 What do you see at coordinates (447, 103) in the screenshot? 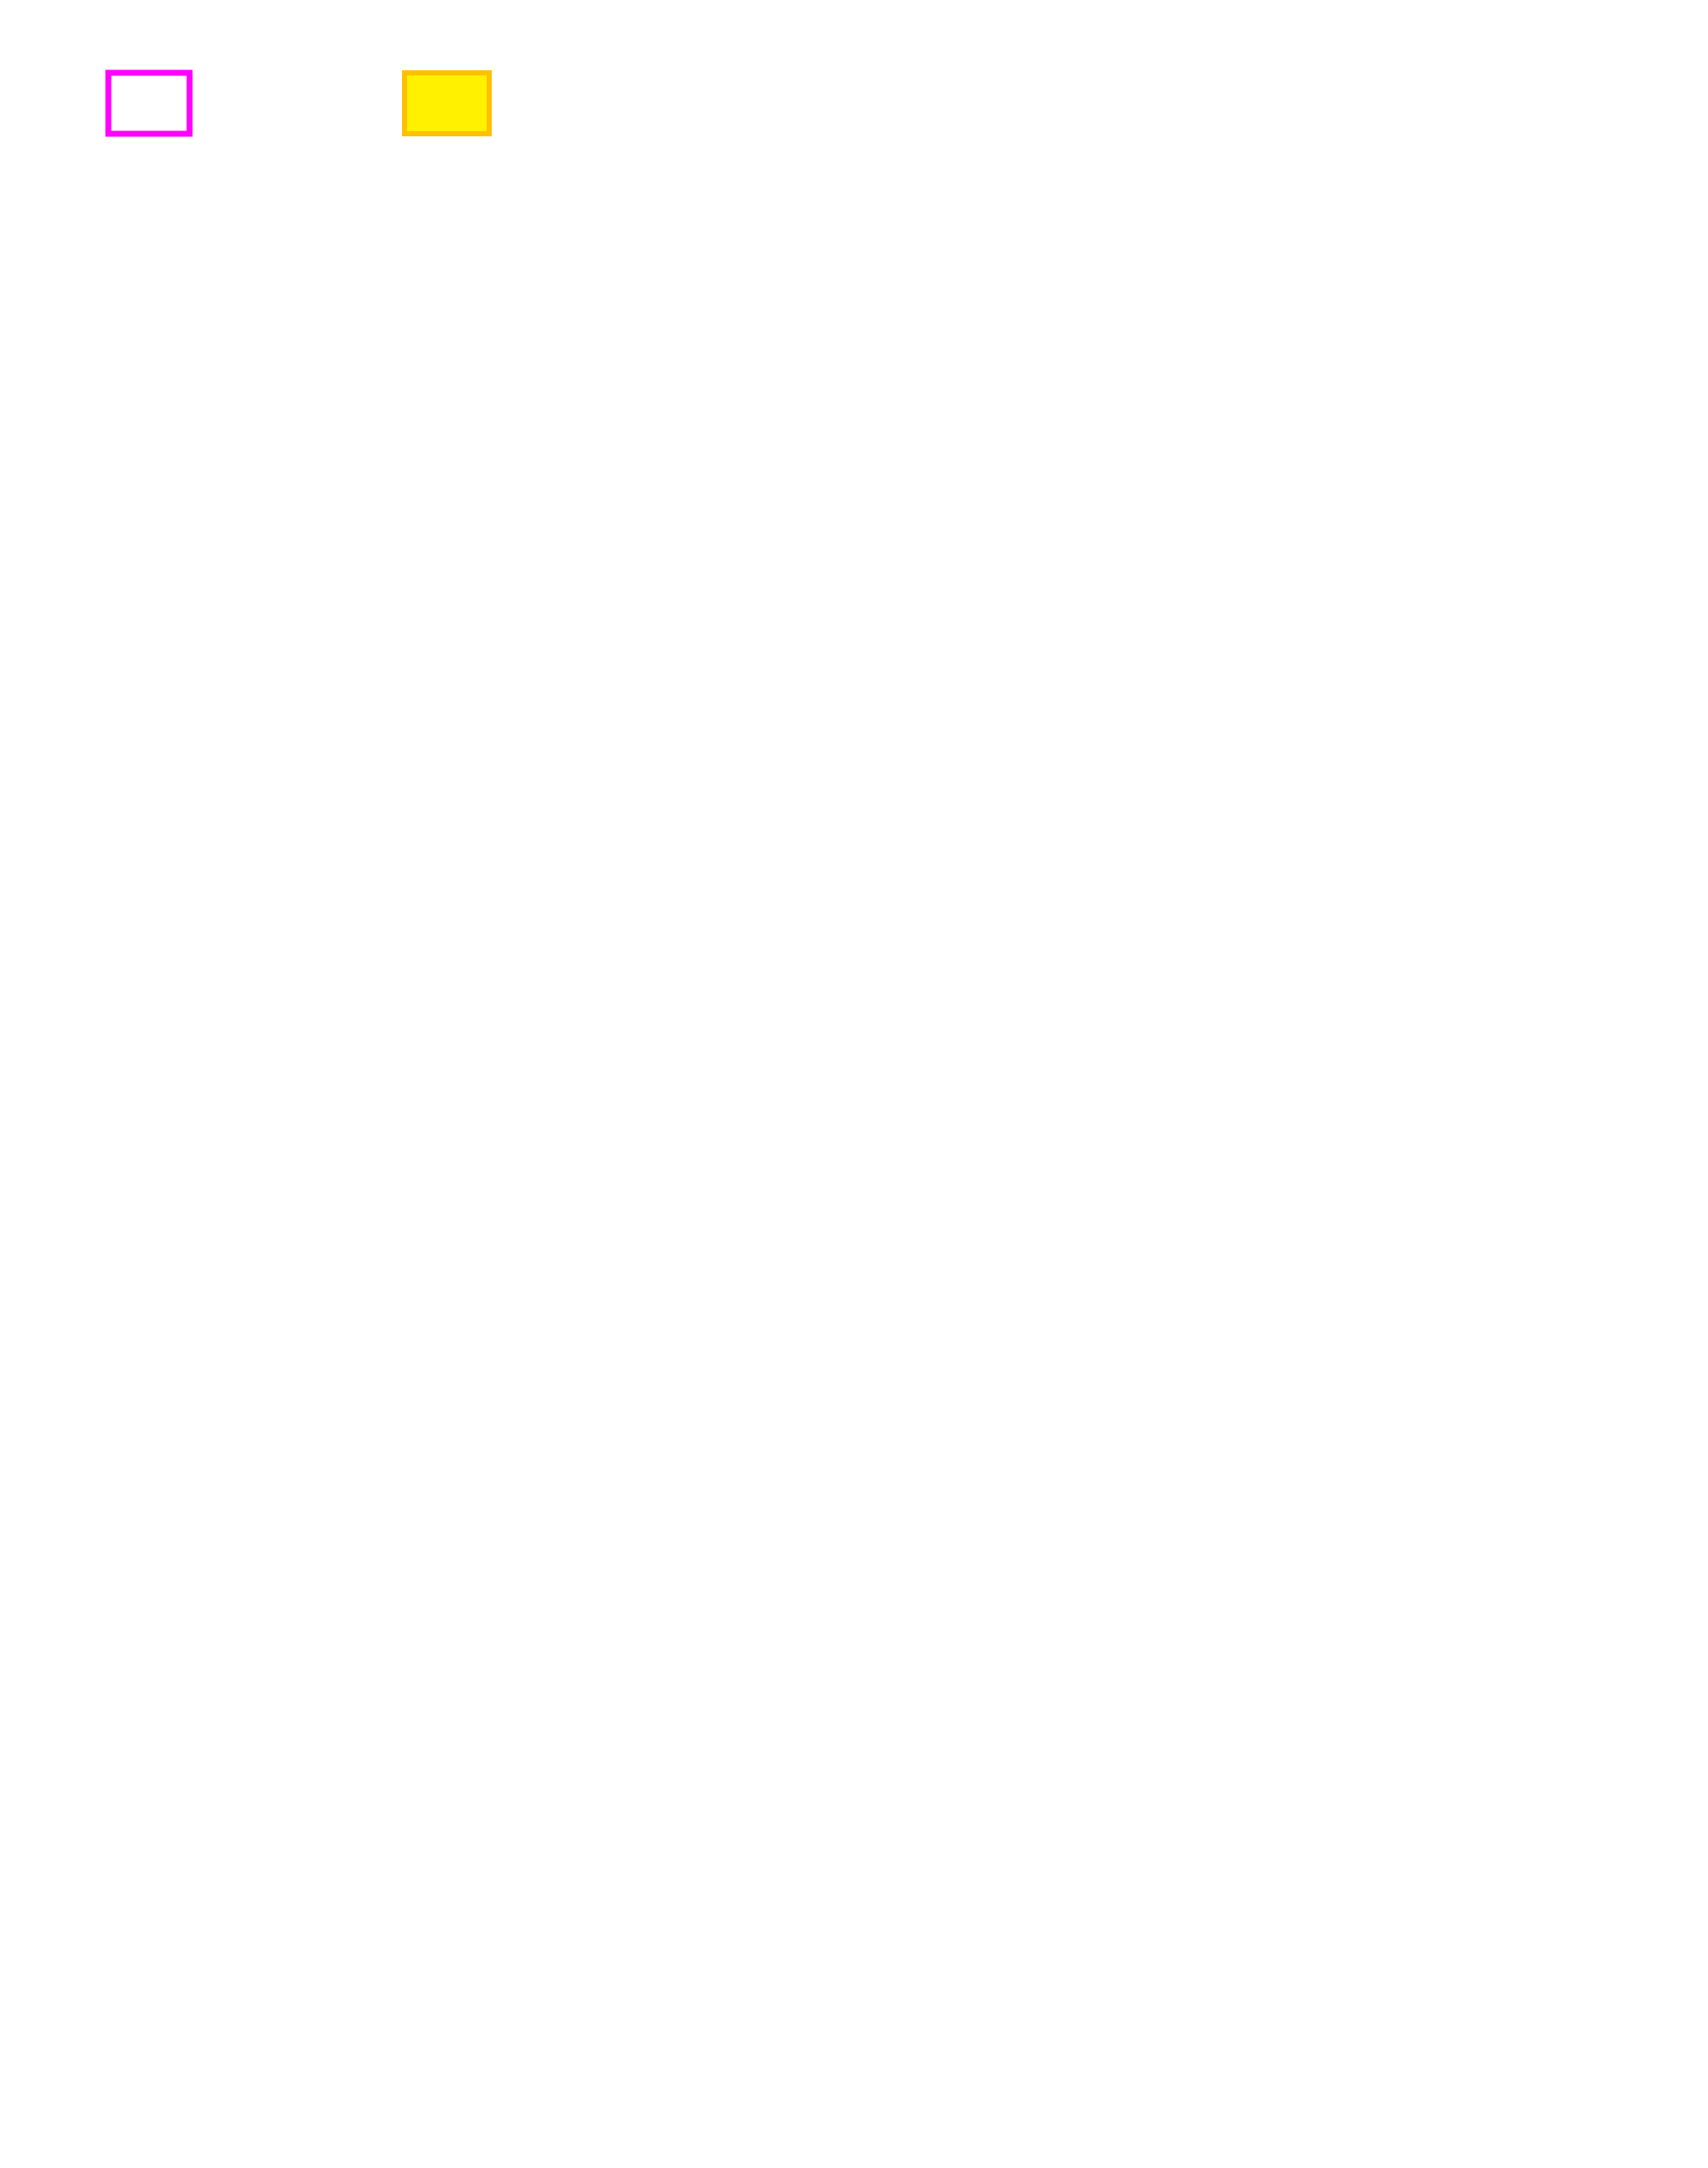
I see `legend-swatch-treatment` at bounding box center [447, 103].